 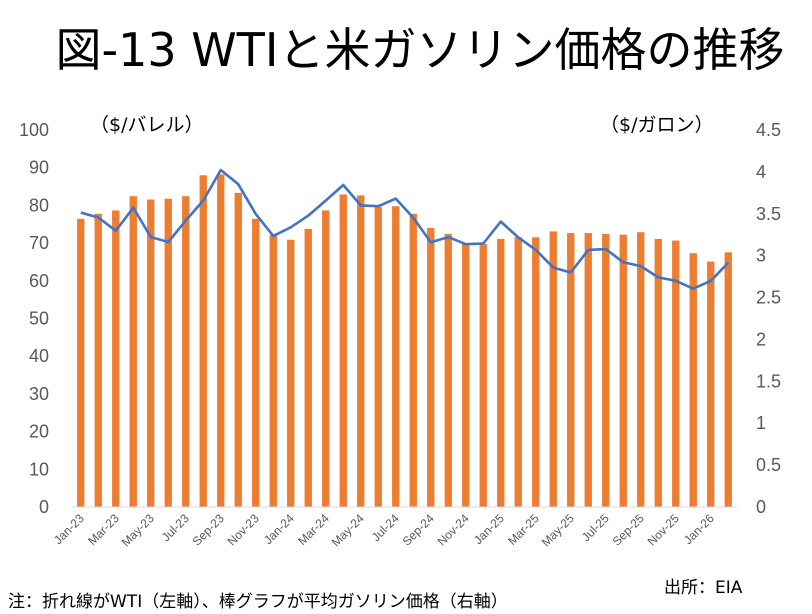 What do you see at coordinates (348, 530) in the screenshot?
I see `x-tick-label: May-24` at bounding box center [348, 530].